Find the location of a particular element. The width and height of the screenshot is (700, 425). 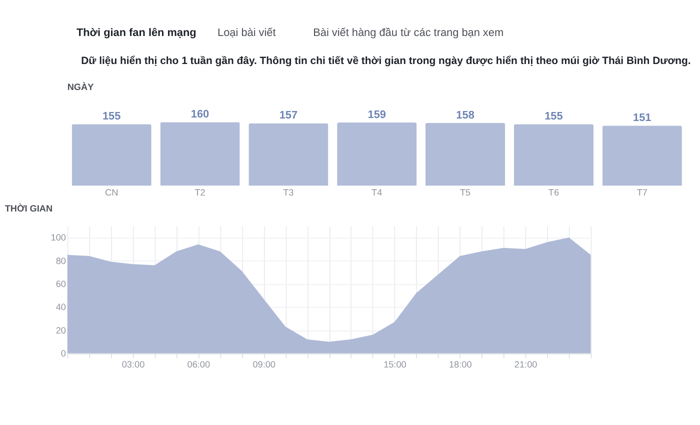

y-tick-label: 80 is located at coordinates (61, 261).